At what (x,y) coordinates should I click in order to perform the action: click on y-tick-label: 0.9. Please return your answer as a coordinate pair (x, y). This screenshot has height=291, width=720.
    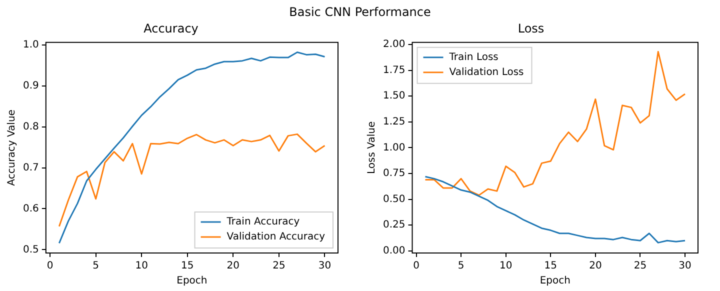
    Looking at the image, I should click on (30, 86).